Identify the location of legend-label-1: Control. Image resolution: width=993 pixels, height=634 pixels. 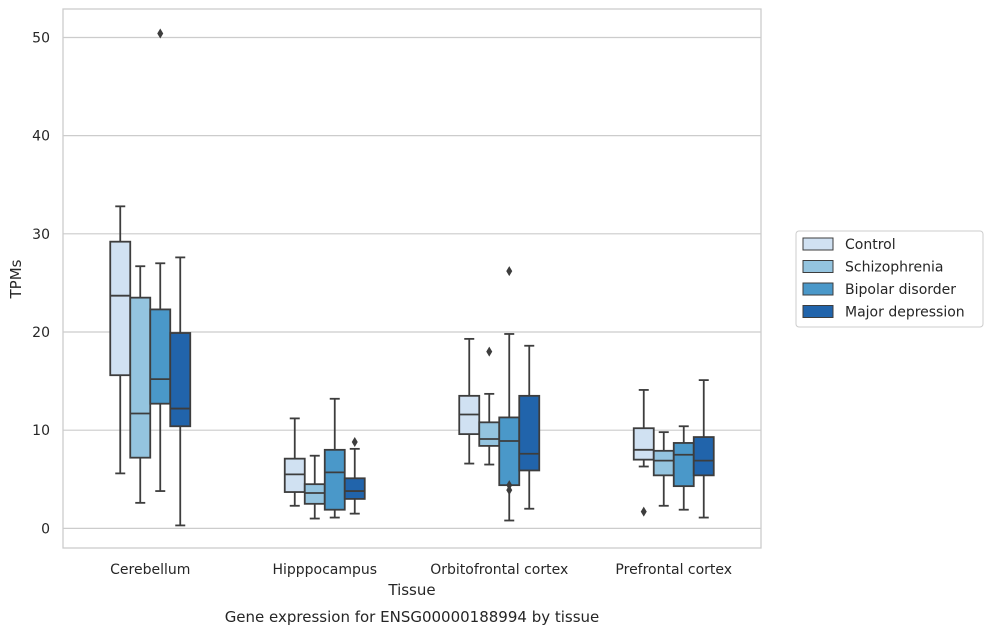
(870, 245).